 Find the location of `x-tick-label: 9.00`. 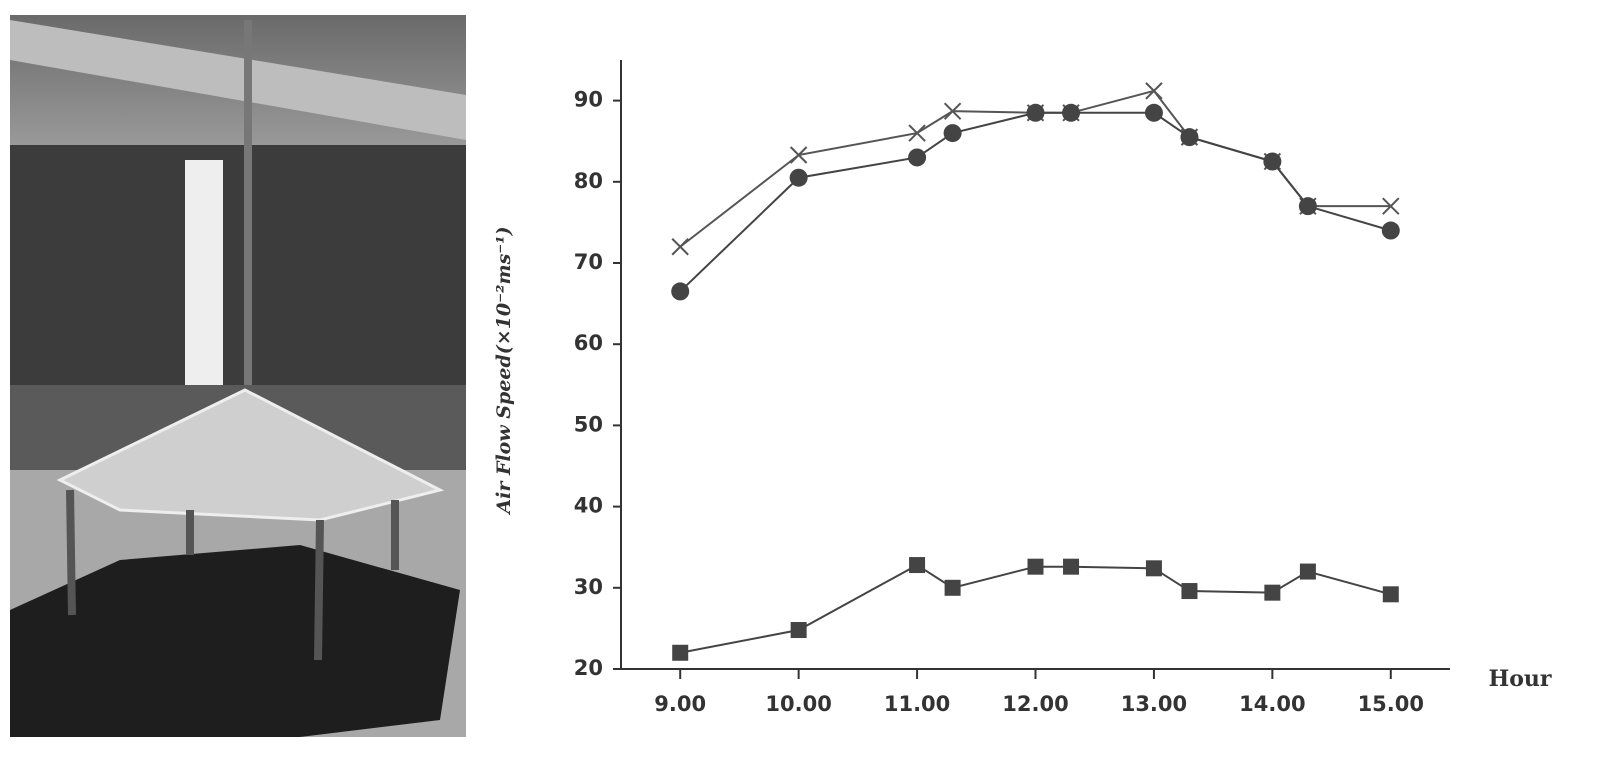

x-tick-label: 9.00 is located at coordinates (680, 704).